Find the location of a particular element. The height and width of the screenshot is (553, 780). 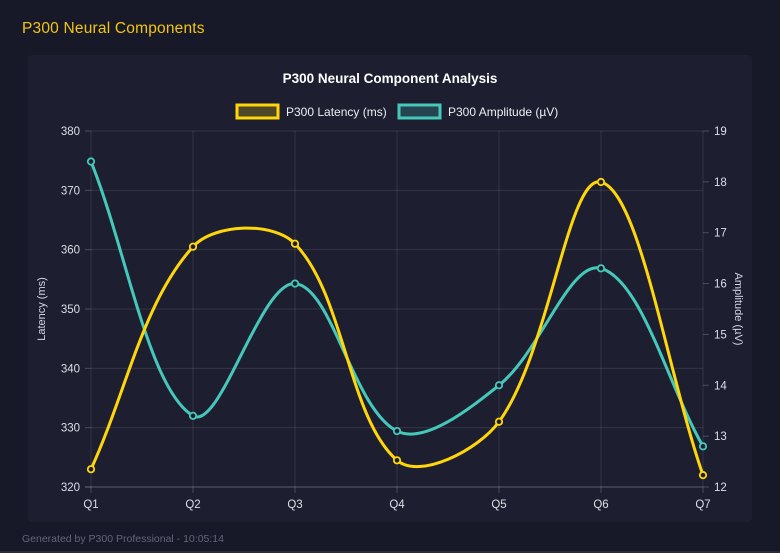

legend-item-amplitude: P300 Amplitude (µV) is located at coordinates (477, 111).